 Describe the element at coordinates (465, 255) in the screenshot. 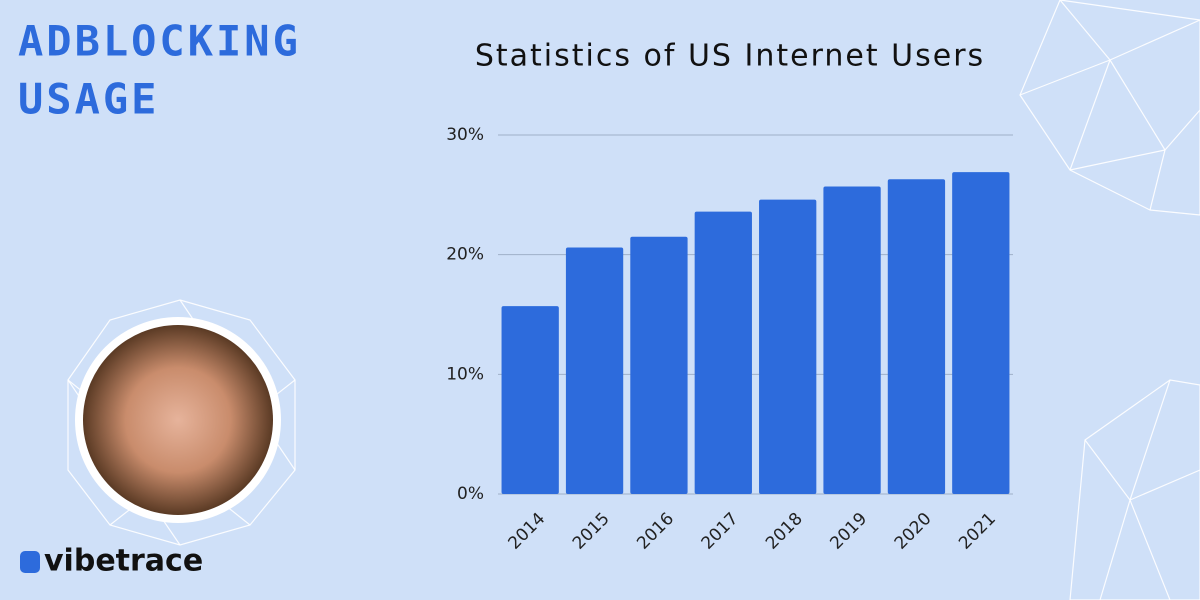

I see `y-tick-label: 20%` at that location.